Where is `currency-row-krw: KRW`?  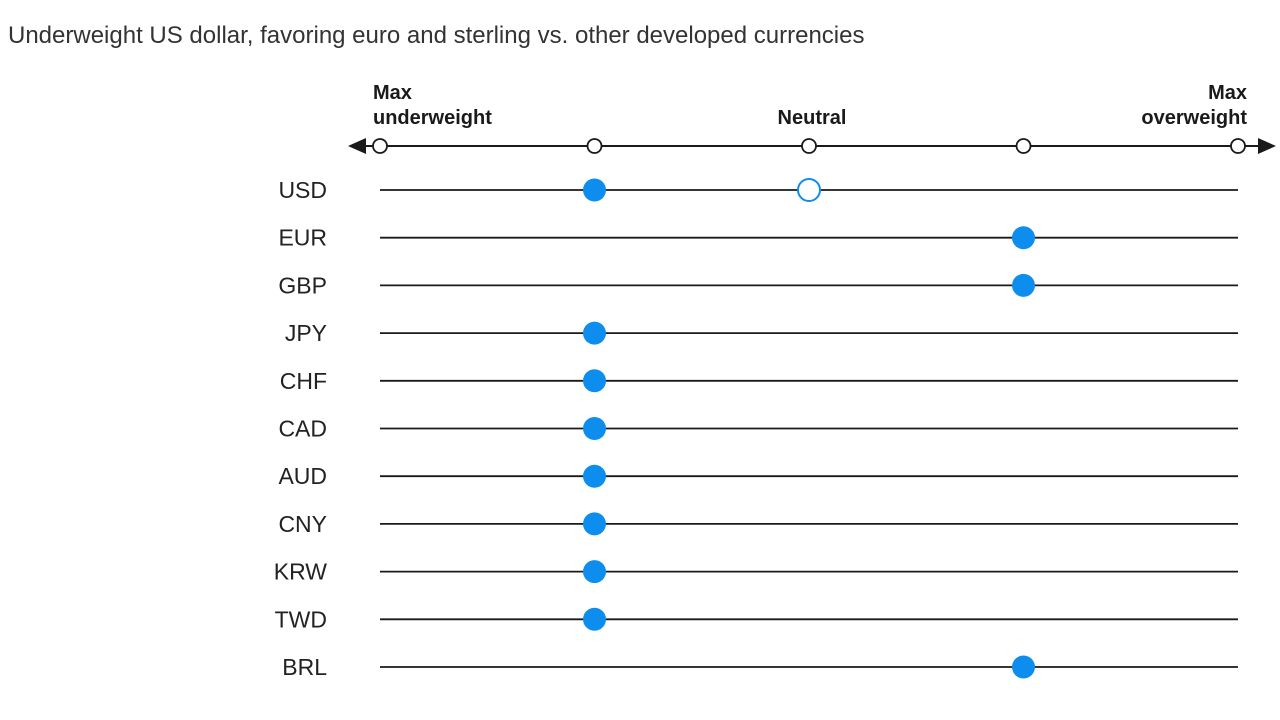
currency-row-krw: KRW is located at coordinates (756, 572).